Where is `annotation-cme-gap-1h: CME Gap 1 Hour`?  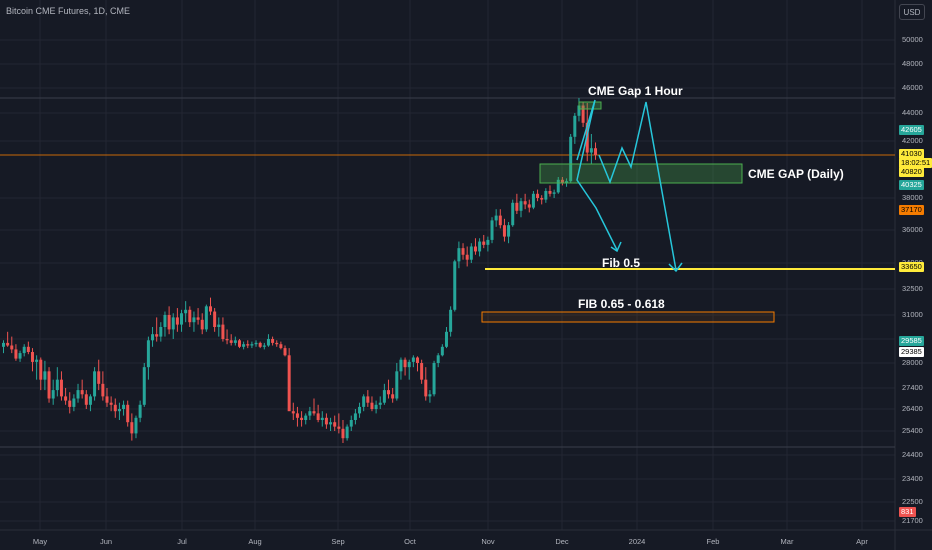 annotation-cme-gap-1h: CME Gap 1 Hour is located at coordinates (635, 91).